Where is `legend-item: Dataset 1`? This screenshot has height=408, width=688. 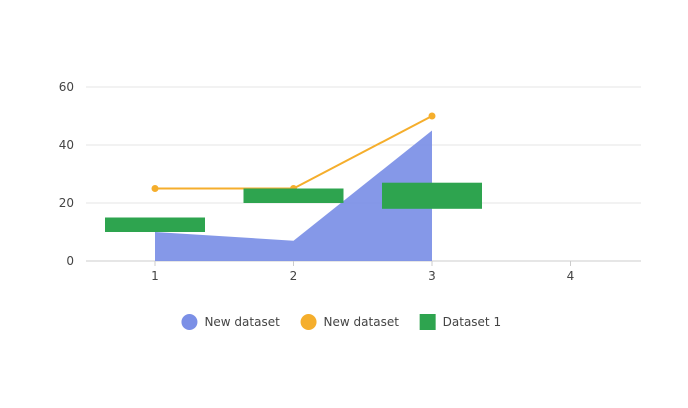
legend-item: Dataset 1 is located at coordinates (460, 322).